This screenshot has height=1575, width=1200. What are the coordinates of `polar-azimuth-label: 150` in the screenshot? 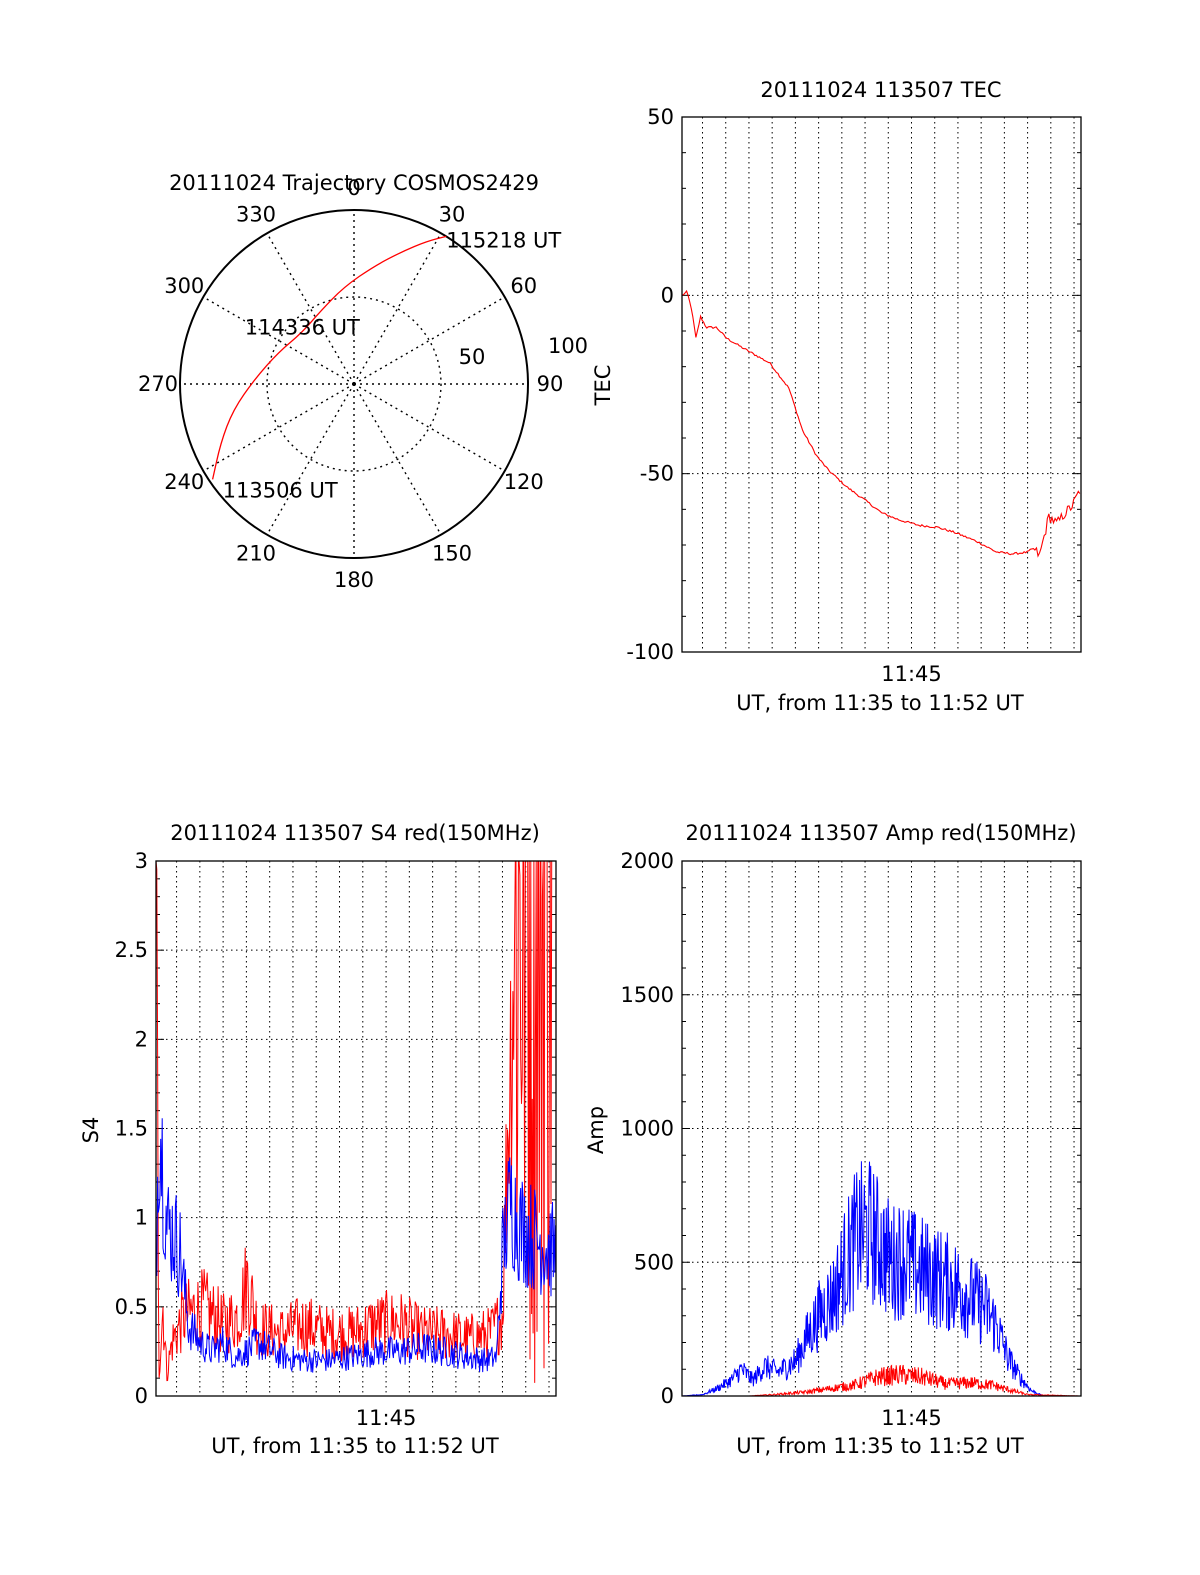 It's located at (452, 554).